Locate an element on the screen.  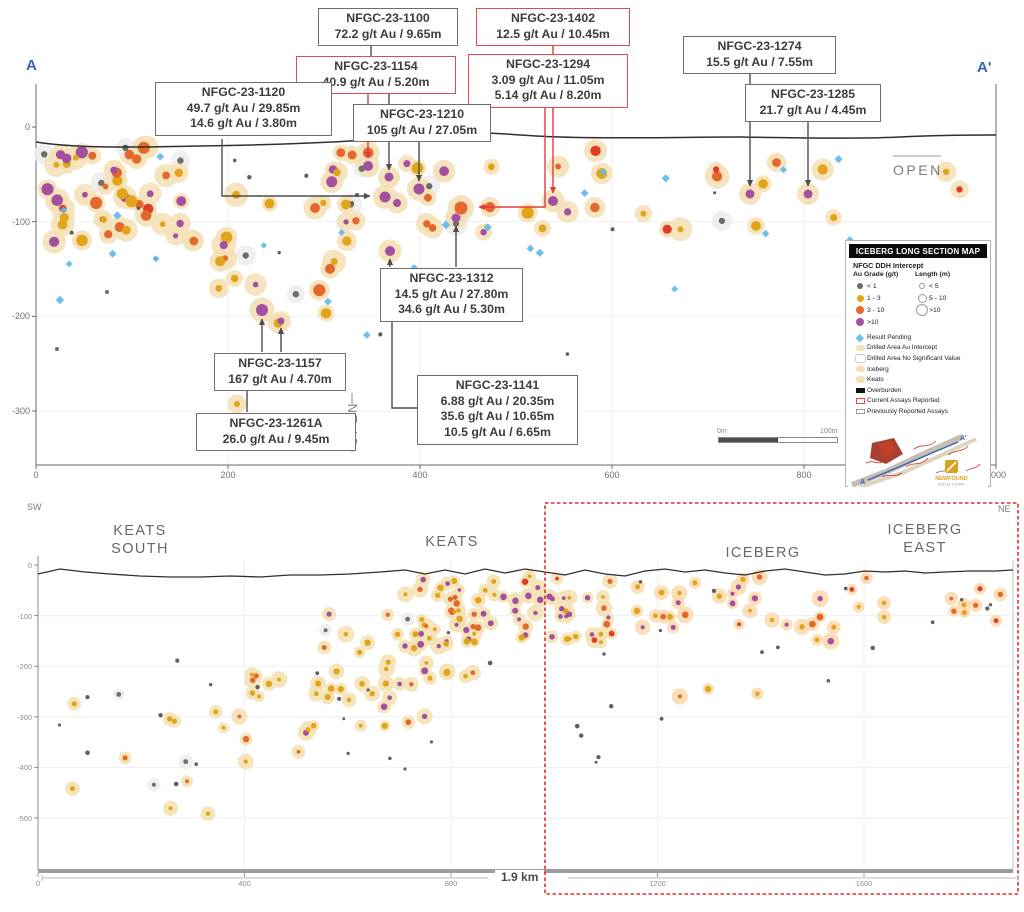
callout-NFGC-23-1210: NFGC-23-1210 105 g/t Au / 27.05m is located at coordinates (422, 123).